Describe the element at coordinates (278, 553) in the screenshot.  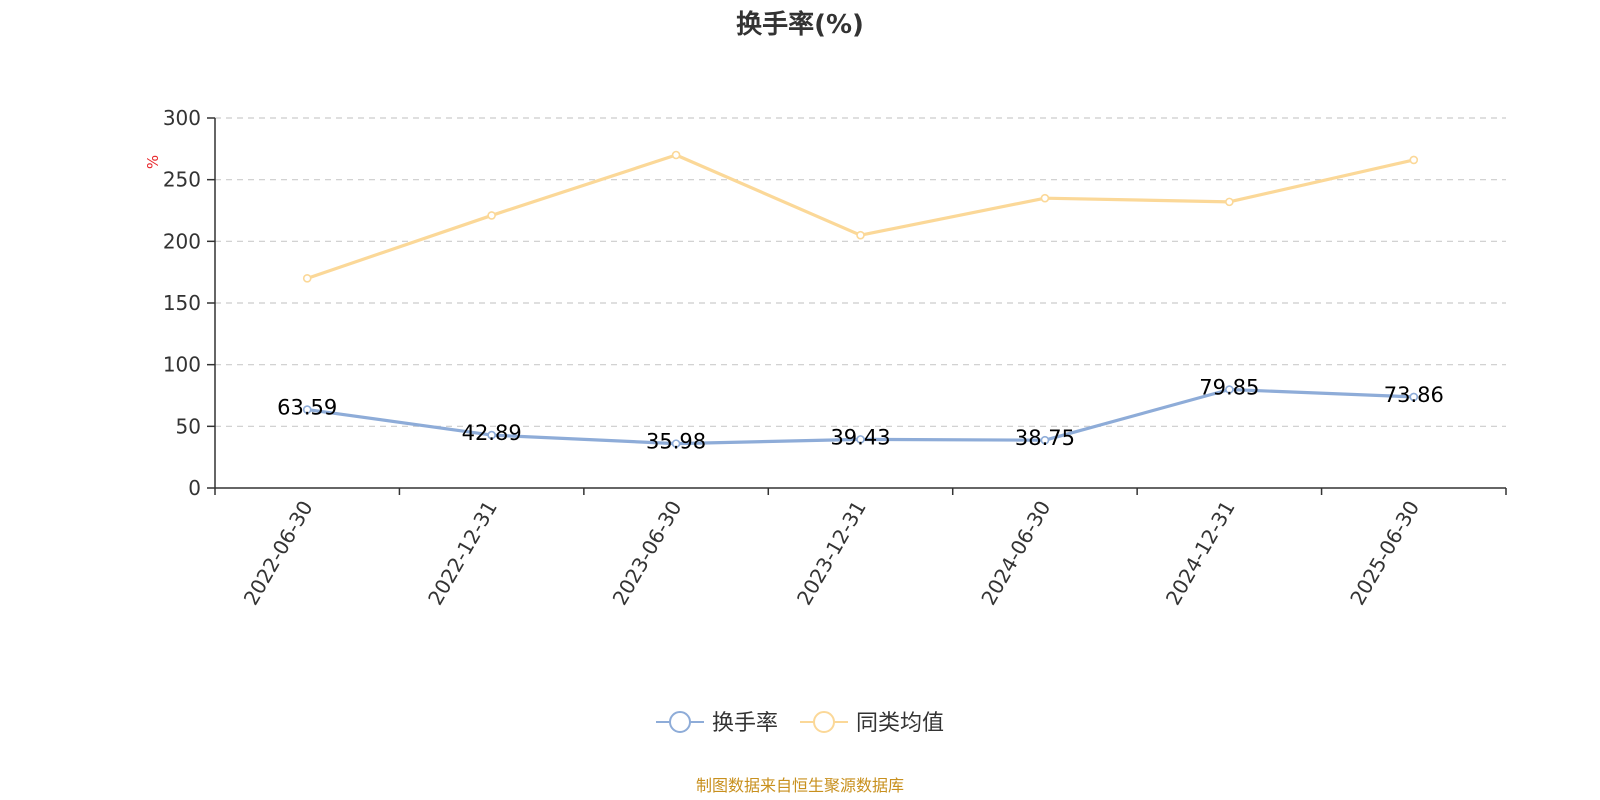
I see `x-tick-label: 2022-06-30` at that location.